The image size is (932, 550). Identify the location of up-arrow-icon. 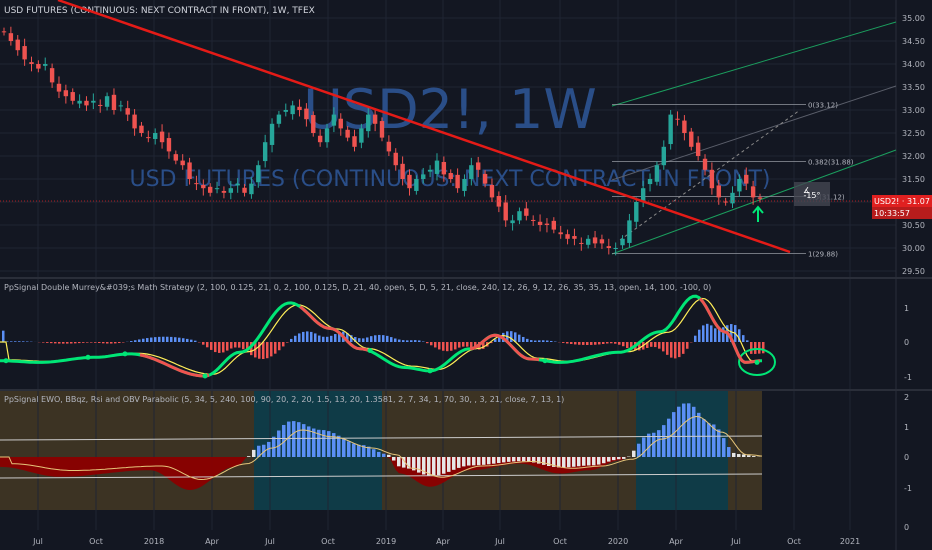
(758, 213).